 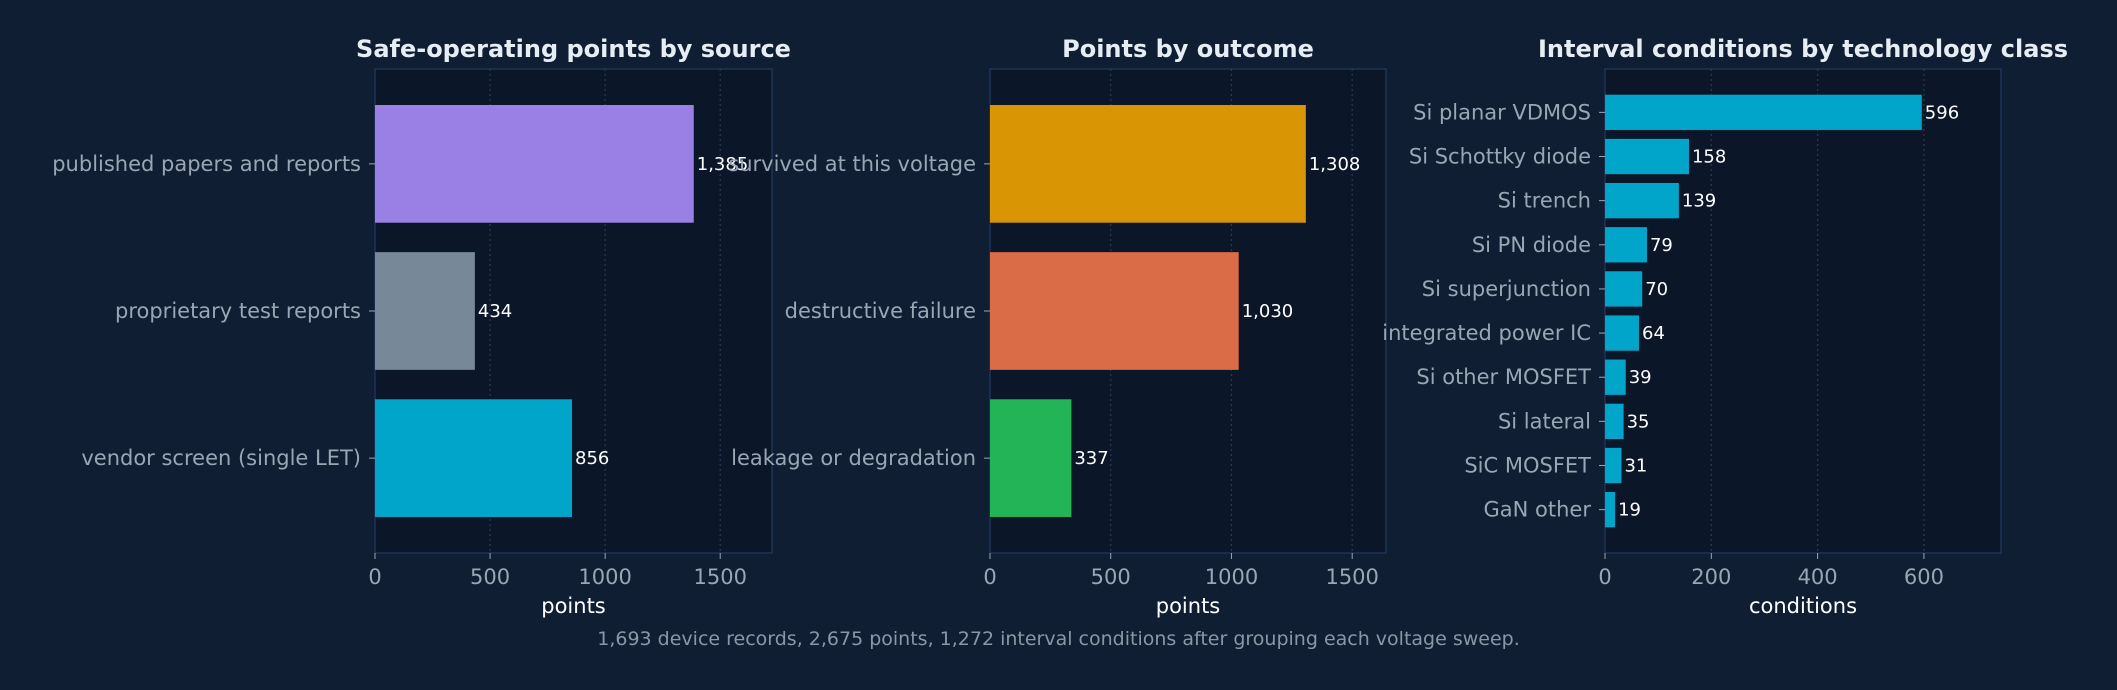 I want to click on data-label: 39, so click(x=1640, y=377).